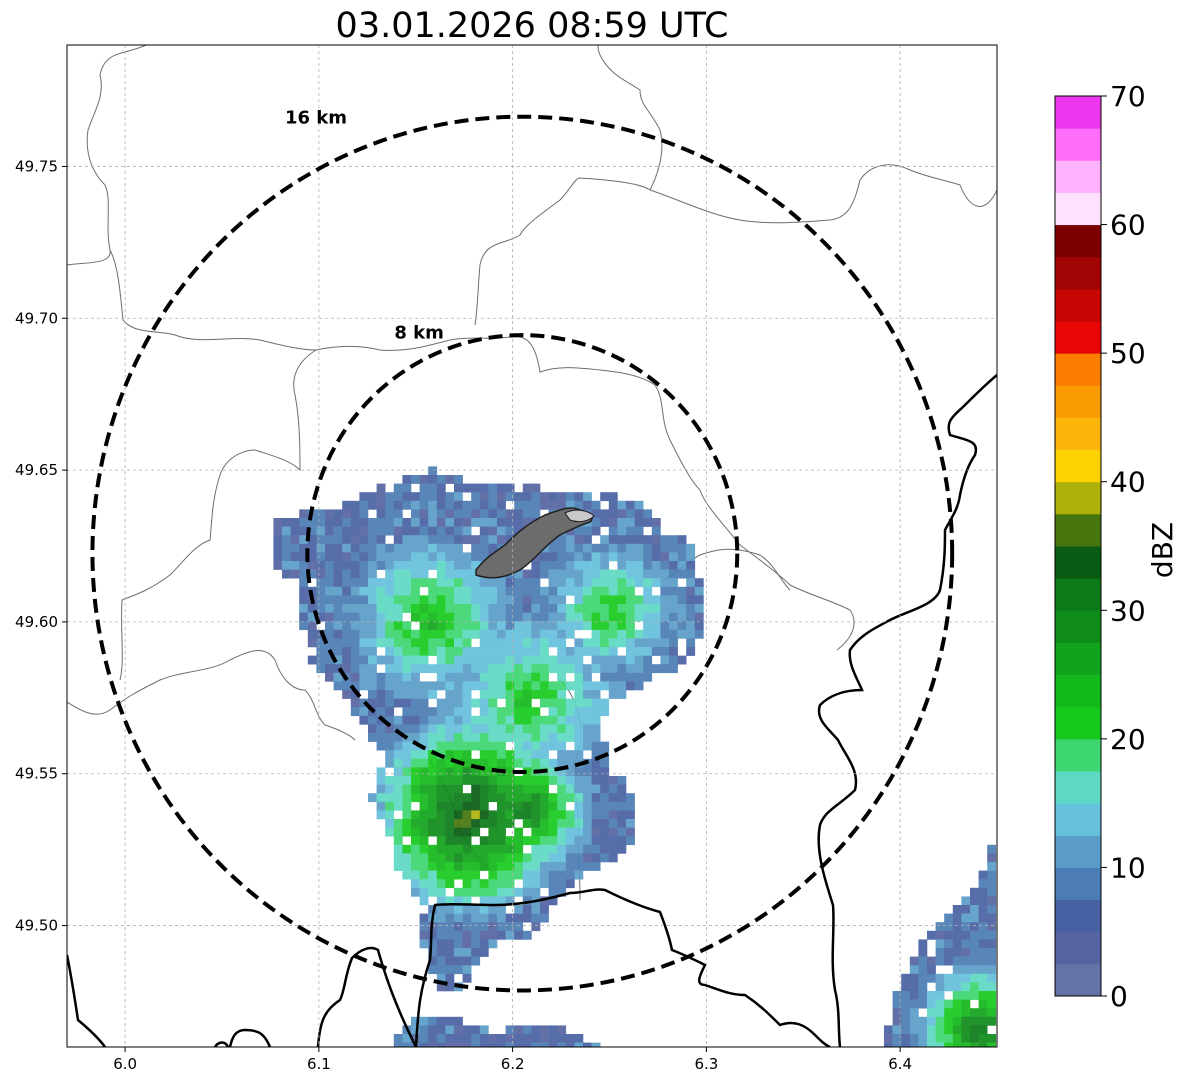 Image resolution: width=1188 pixels, height=1084 pixels. I want to click on colorbar-tick-label: 20, so click(1128, 739).